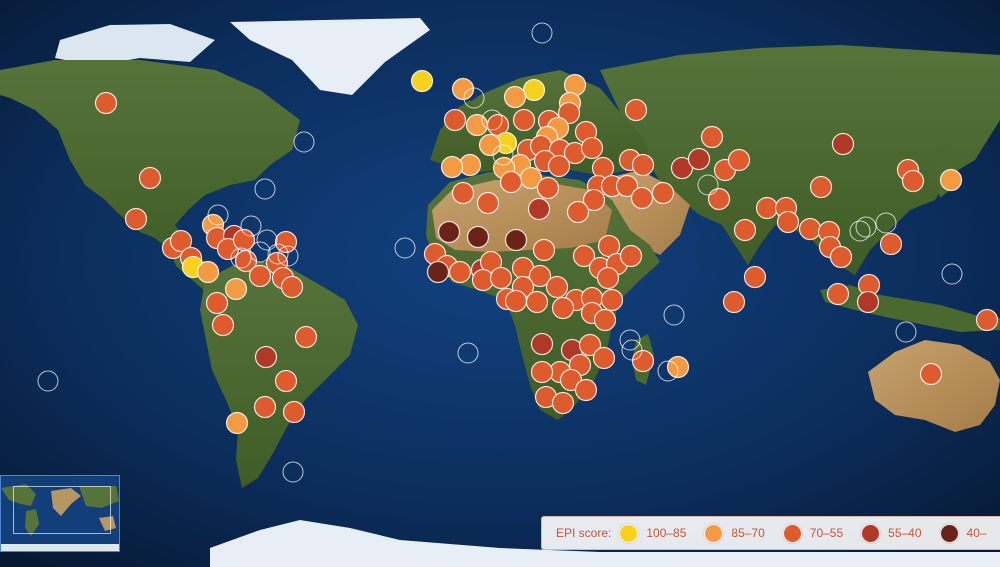 The height and width of the screenshot is (567, 1000). I want to click on overview-minimap, so click(60, 513).